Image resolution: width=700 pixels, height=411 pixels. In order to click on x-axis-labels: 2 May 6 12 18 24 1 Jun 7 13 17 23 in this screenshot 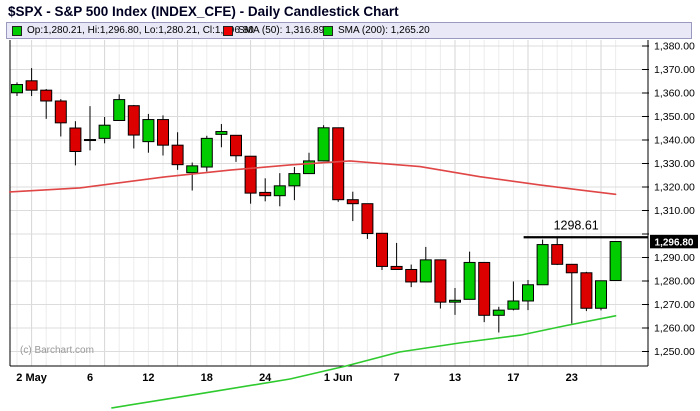, I will do `click(297, 378)`.